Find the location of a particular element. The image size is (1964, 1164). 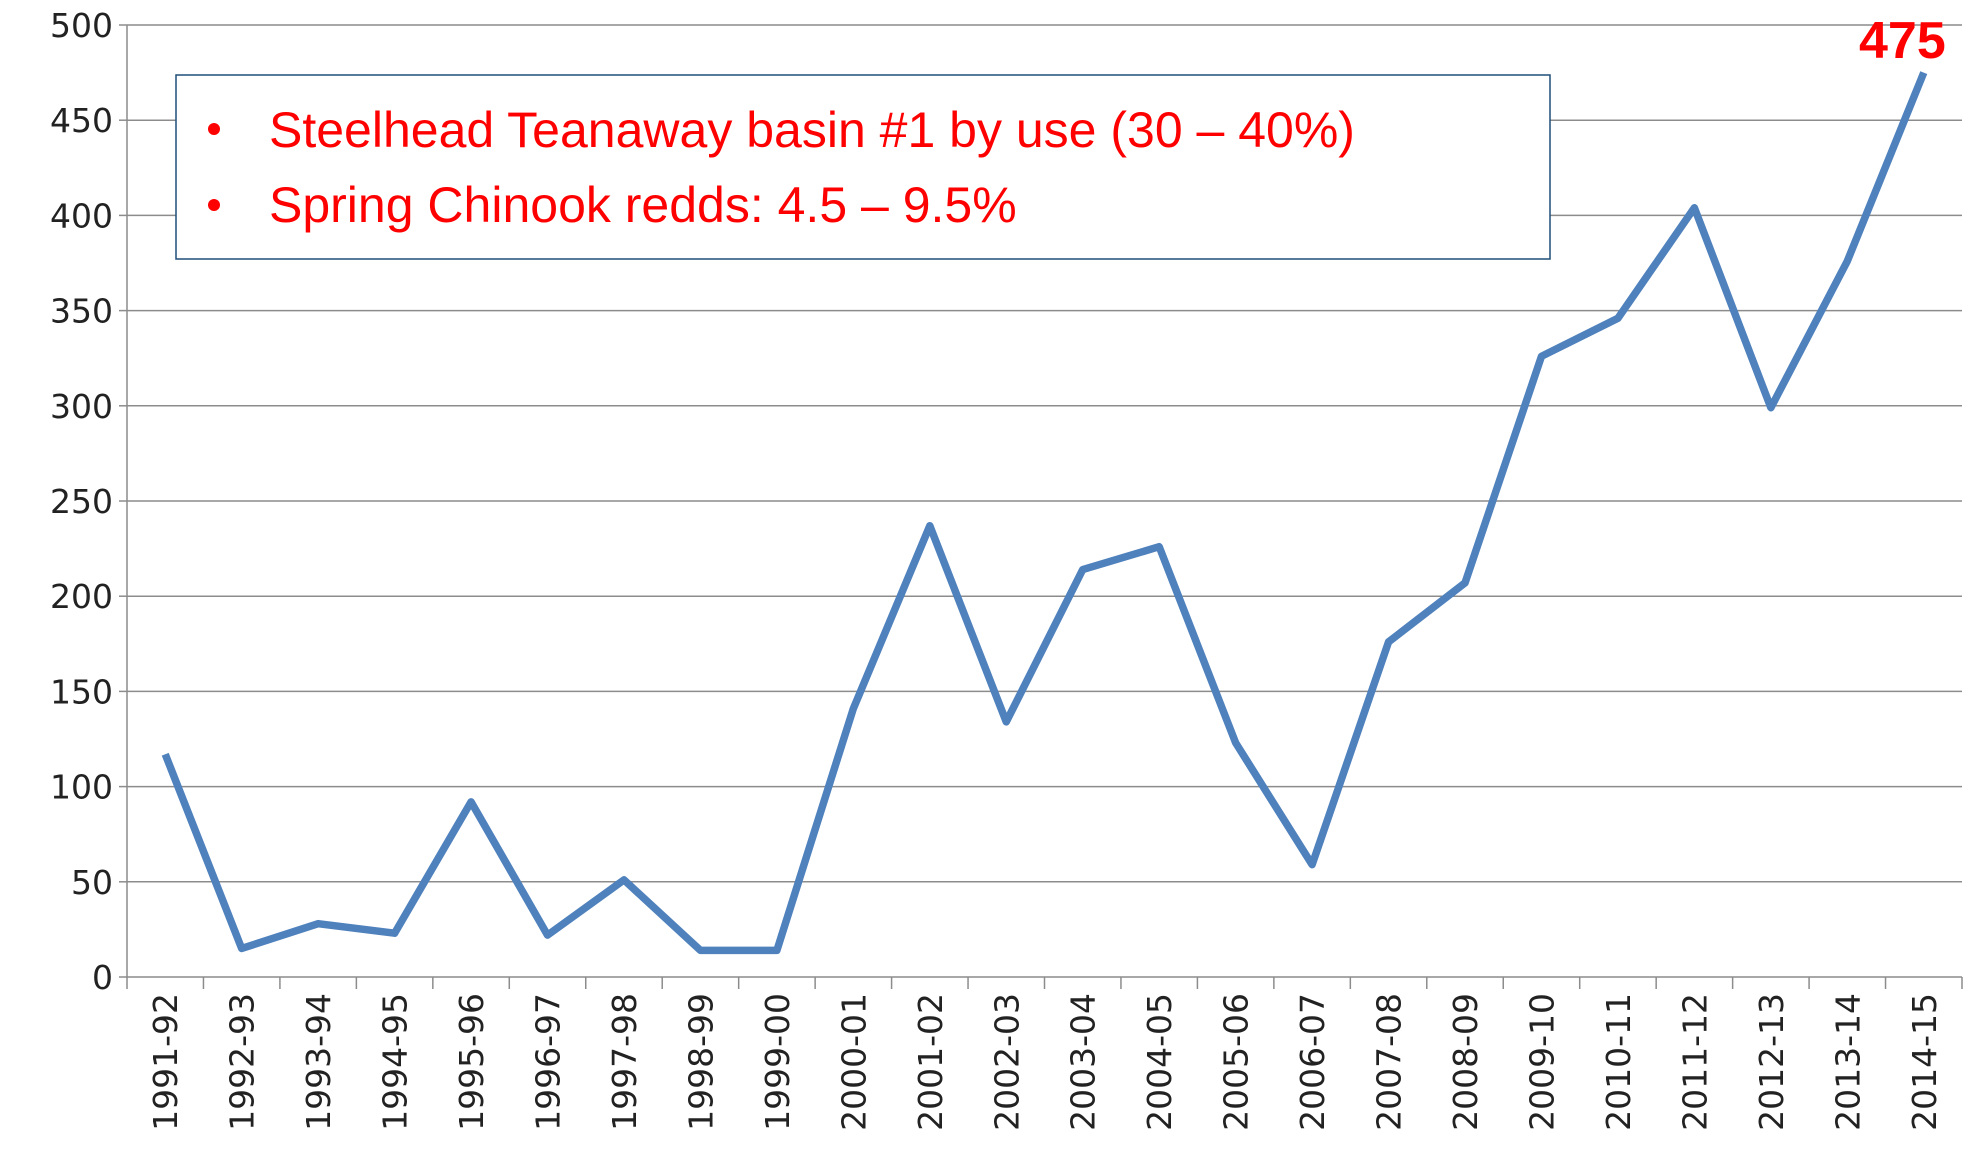

x-tick-label: 1995-96 is located at coordinates (471, 1062).